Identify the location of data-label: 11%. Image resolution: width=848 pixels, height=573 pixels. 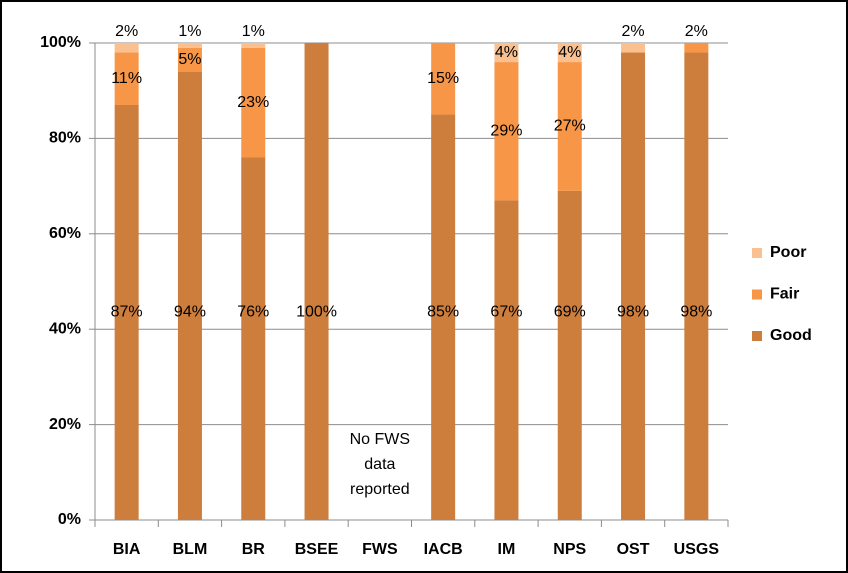
(126, 78).